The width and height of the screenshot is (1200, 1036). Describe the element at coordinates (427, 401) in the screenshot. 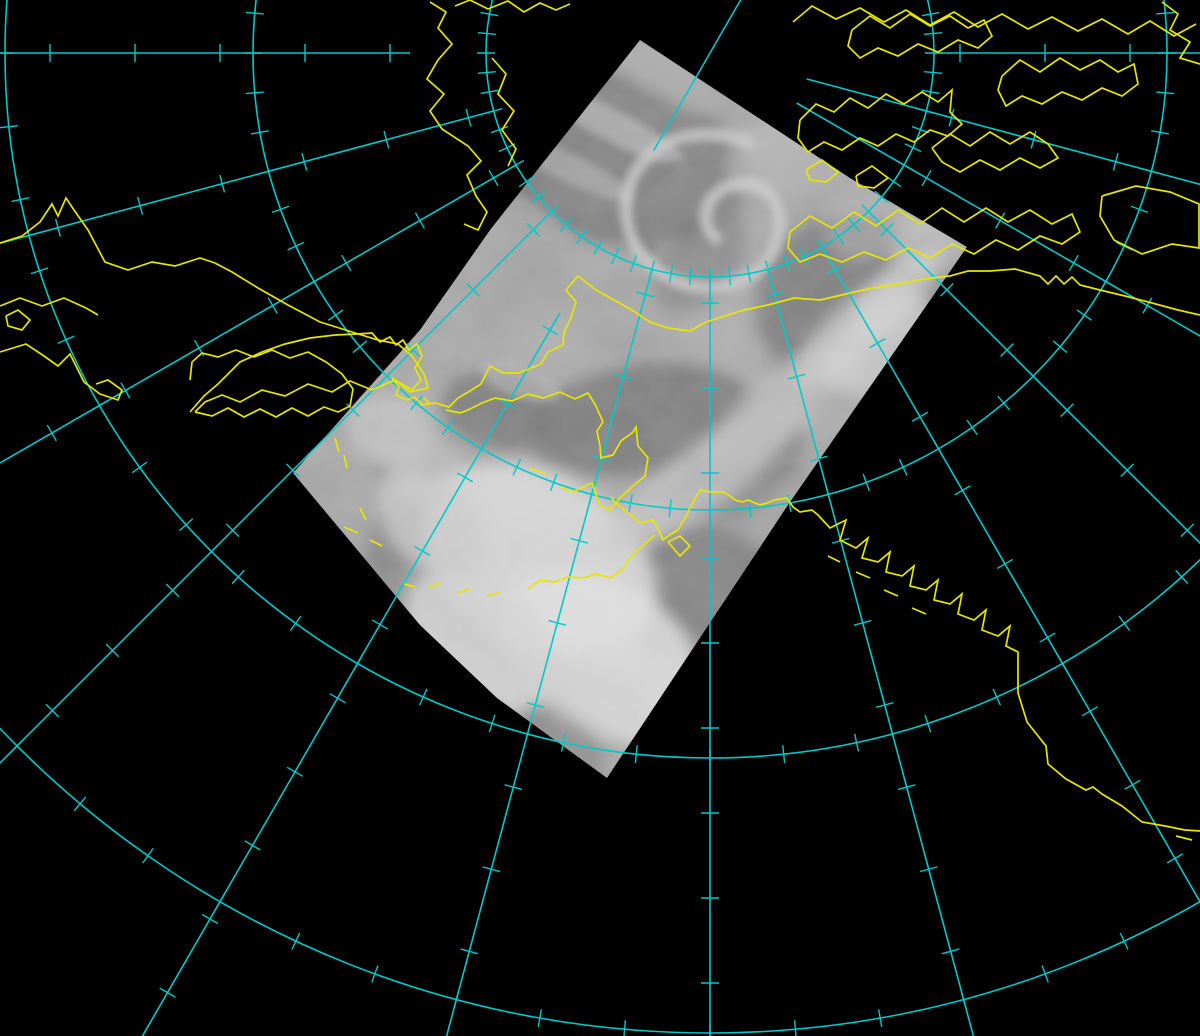

I see `diomede-islet` at that location.